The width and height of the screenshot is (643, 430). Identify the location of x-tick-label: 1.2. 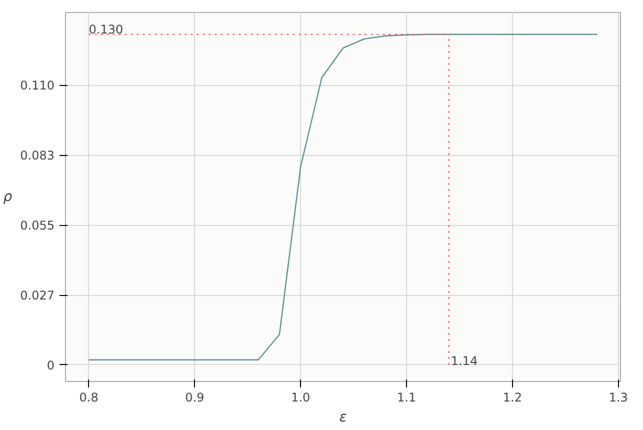
(512, 397).